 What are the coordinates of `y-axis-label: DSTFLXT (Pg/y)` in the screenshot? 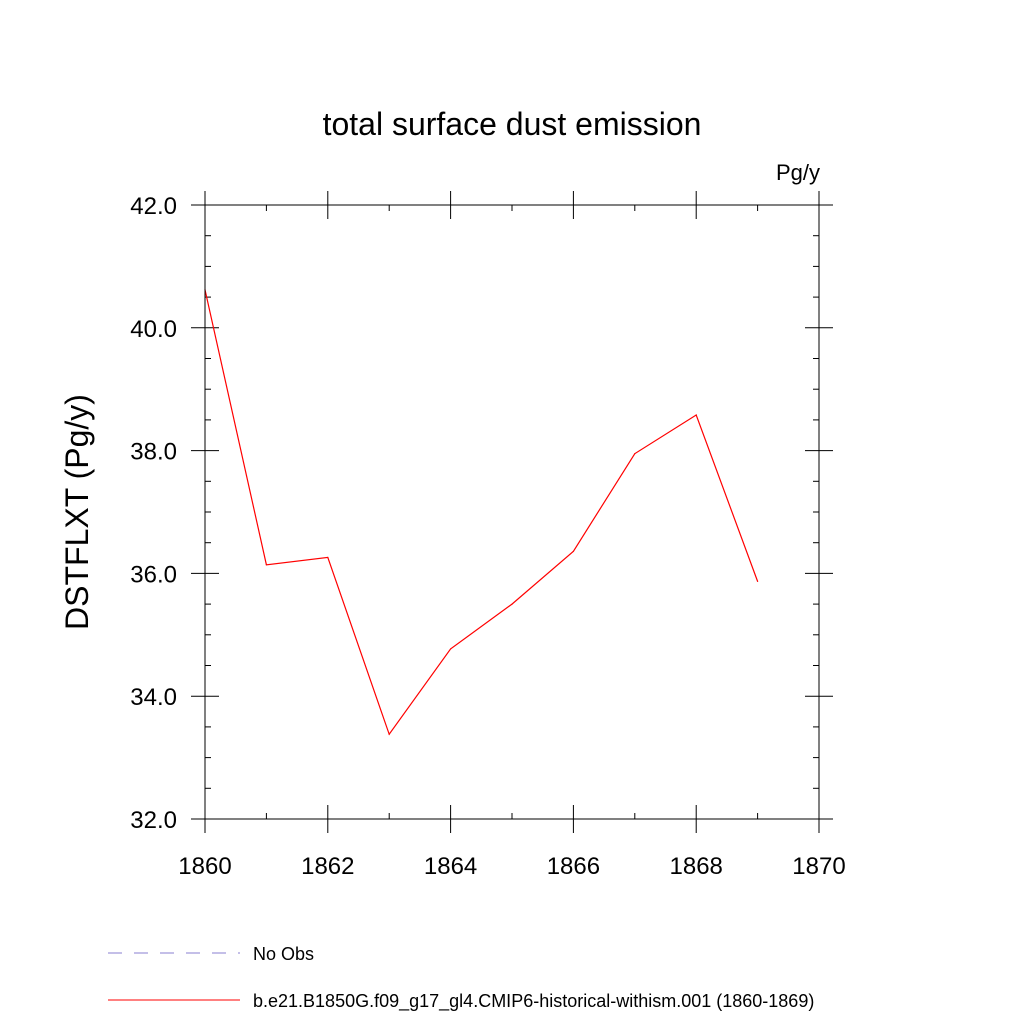 It's located at (77, 512).